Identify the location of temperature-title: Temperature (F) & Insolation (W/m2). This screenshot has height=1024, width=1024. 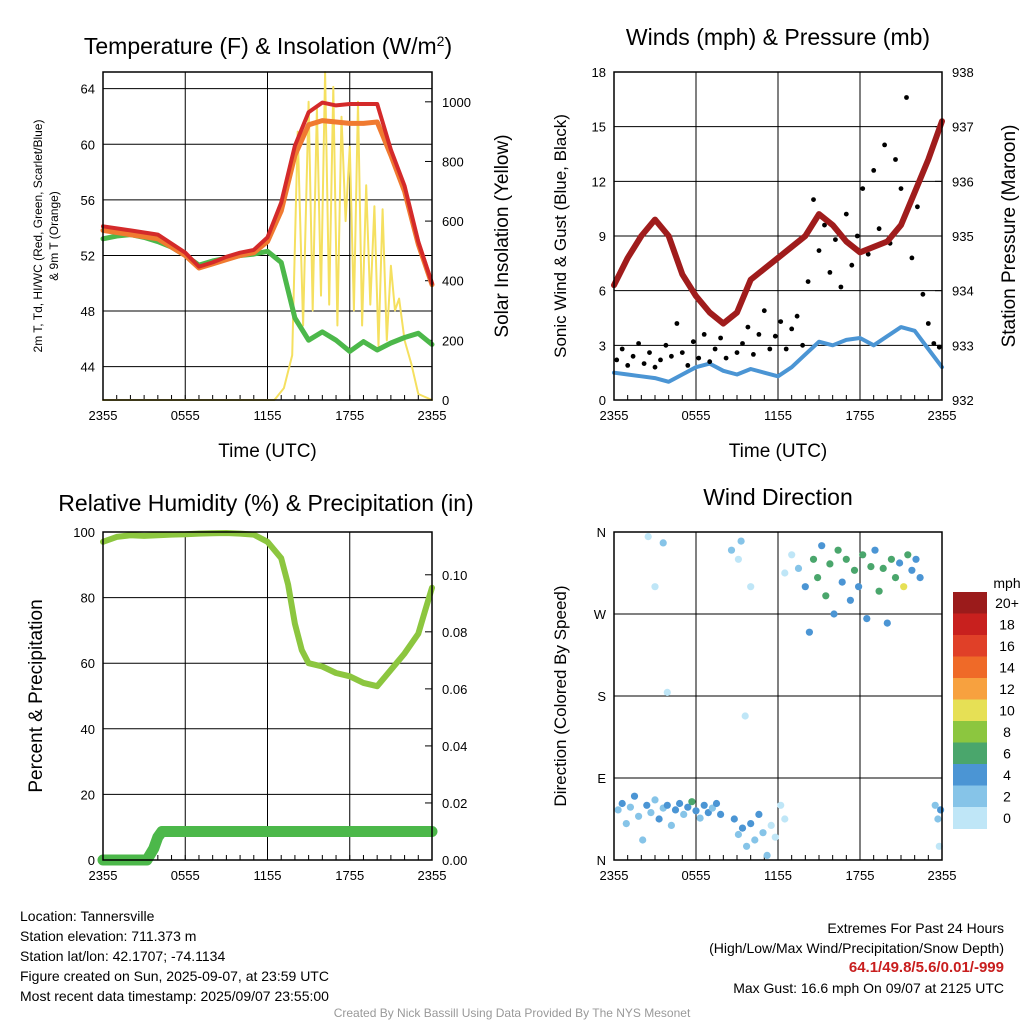
(268, 46).